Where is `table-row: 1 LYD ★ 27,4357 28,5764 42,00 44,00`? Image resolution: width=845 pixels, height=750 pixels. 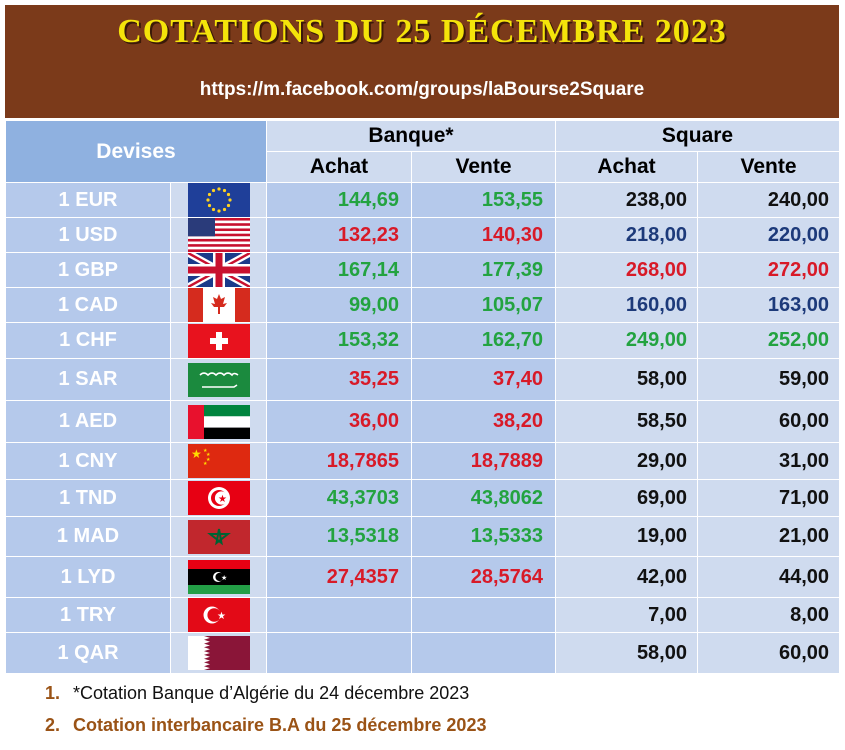 table-row: 1 LYD ★ 27,4357 28,5764 42,00 44,00 is located at coordinates (423, 577).